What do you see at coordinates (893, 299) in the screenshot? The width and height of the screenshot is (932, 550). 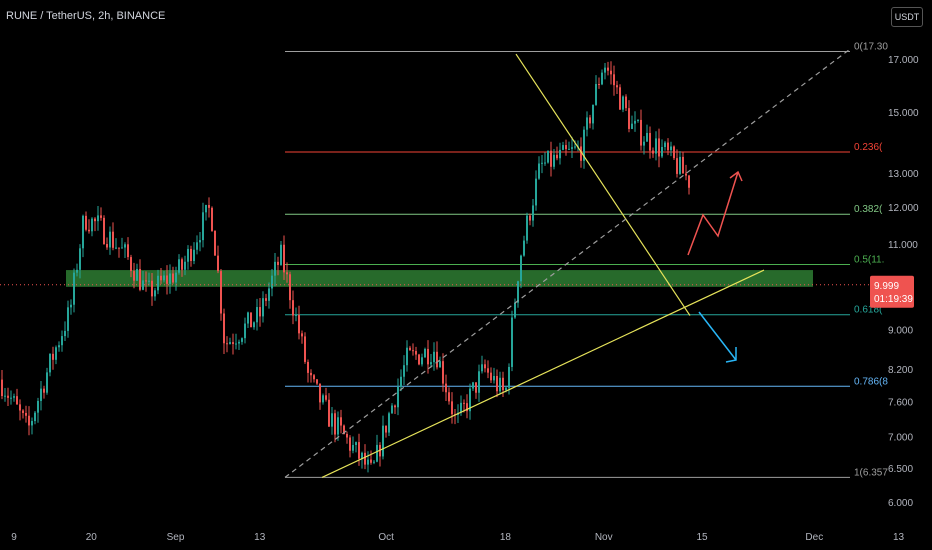 I see `price-tag-countdown: 01:19:39` at bounding box center [893, 299].